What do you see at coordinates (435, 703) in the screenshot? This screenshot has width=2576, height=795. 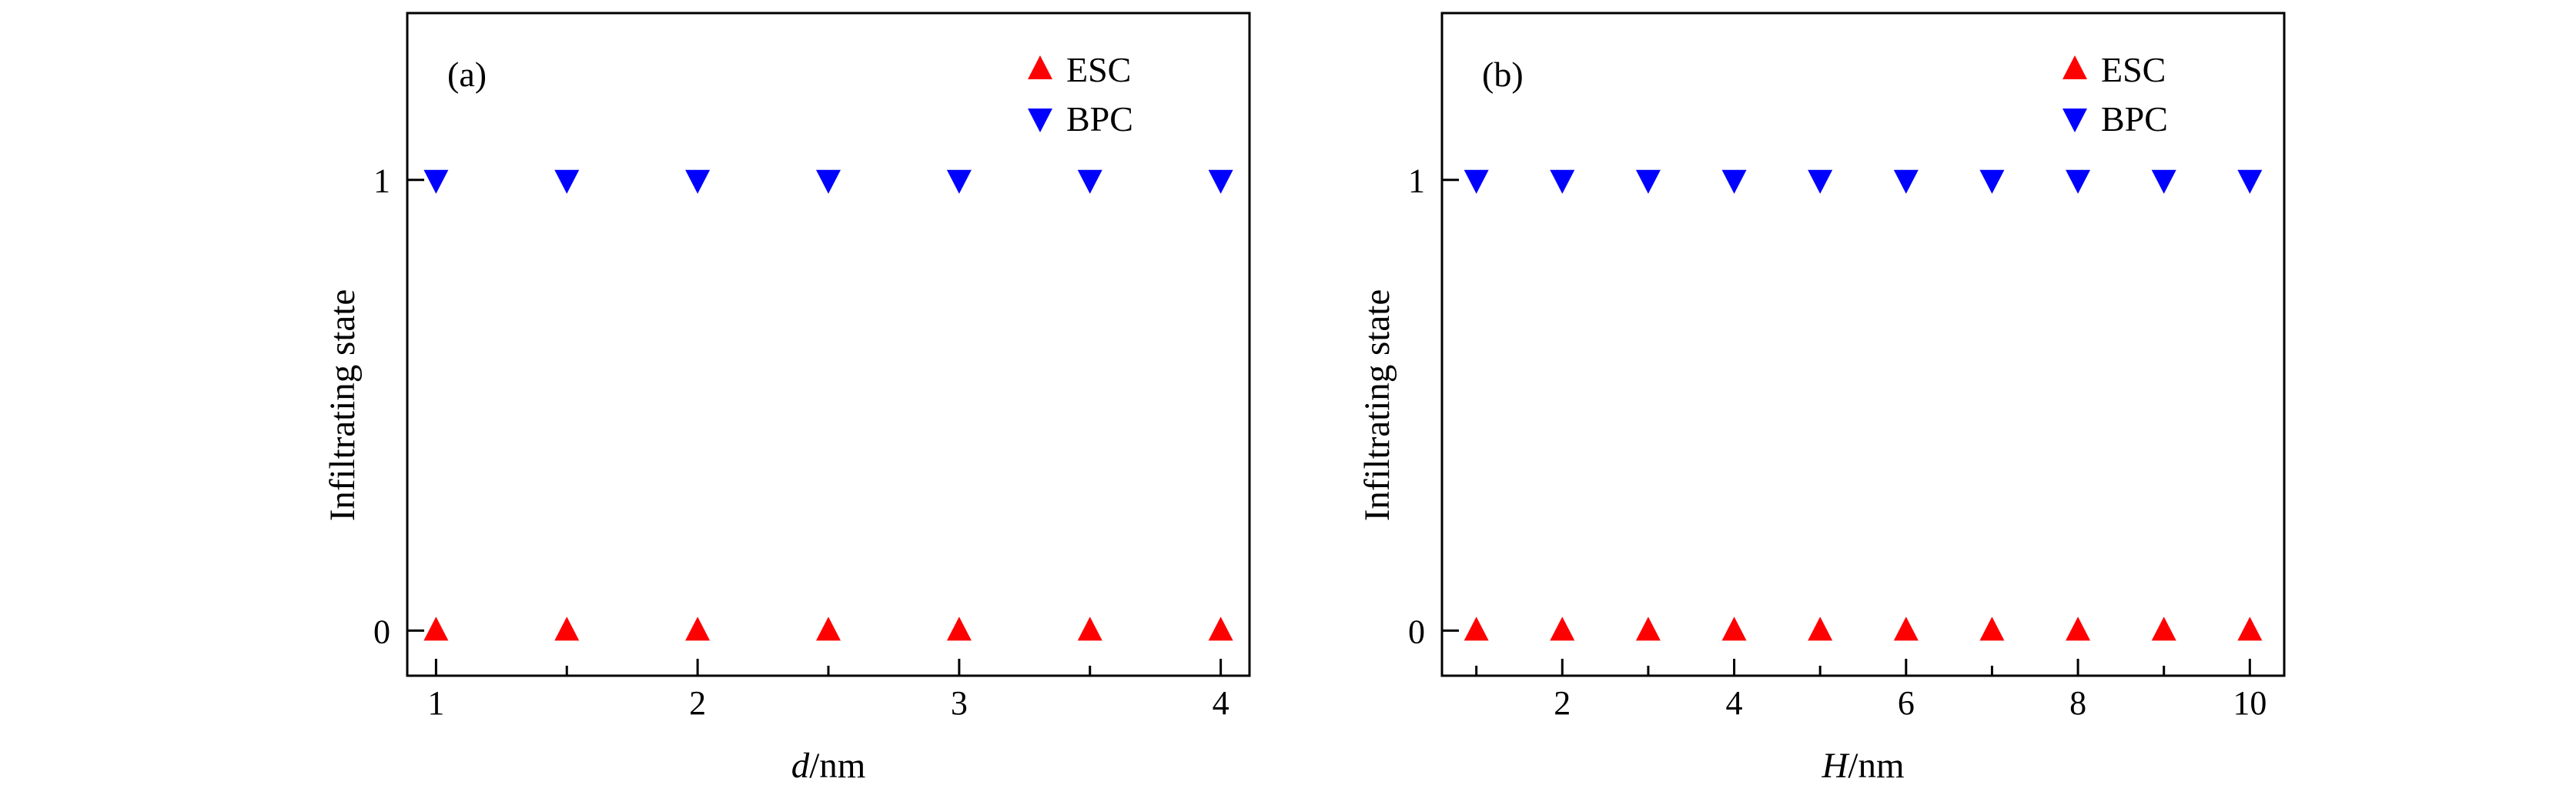 I see `x-tick-label: 1` at bounding box center [435, 703].